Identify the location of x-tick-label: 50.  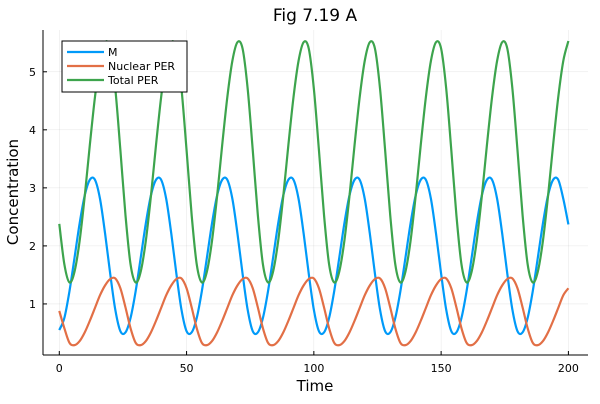
(187, 368).